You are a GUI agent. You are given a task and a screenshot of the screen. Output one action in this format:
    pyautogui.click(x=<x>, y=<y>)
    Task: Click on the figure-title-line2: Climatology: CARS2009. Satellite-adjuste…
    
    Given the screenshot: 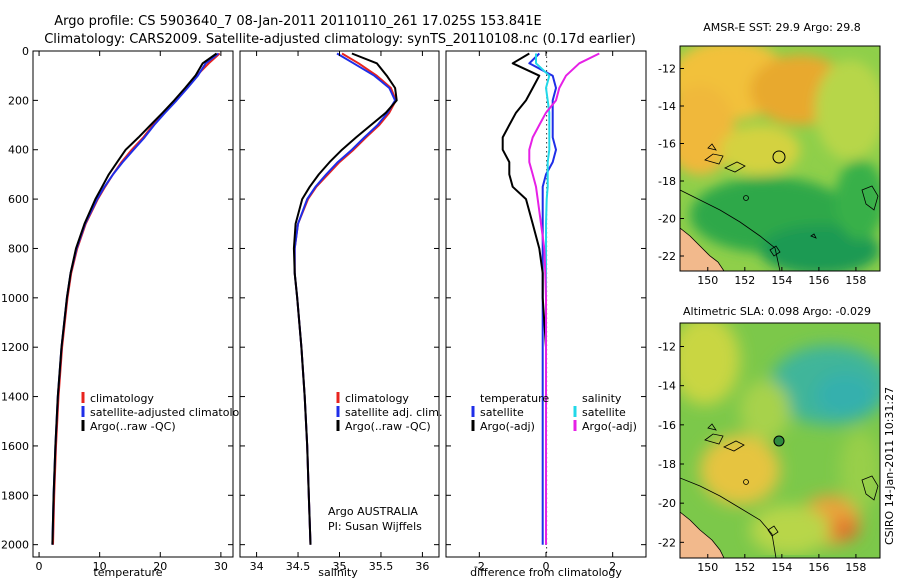 What is the action you would take?
    pyautogui.click(x=340, y=39)
    